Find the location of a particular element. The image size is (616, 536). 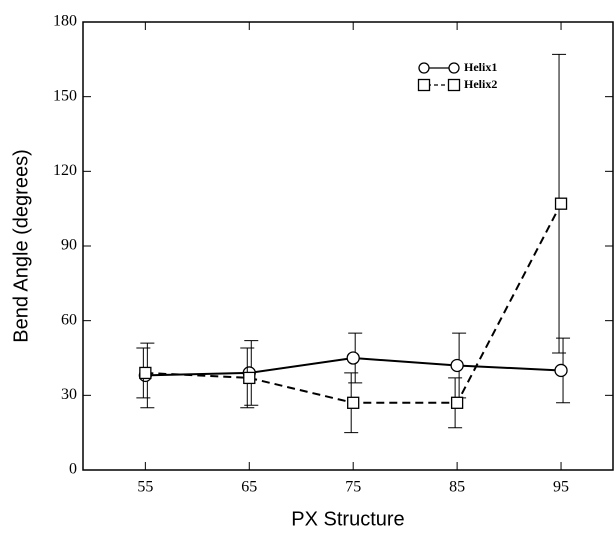

x-tick-label: 85 is located at coordinates (457, 487).